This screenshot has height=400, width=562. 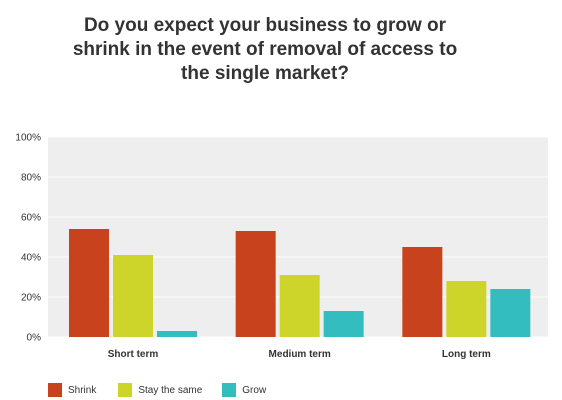 What do you see at coordinates (510, 313) in the screenshot?
I see `bar-grow-long-term` at bounding box center [510, 313].